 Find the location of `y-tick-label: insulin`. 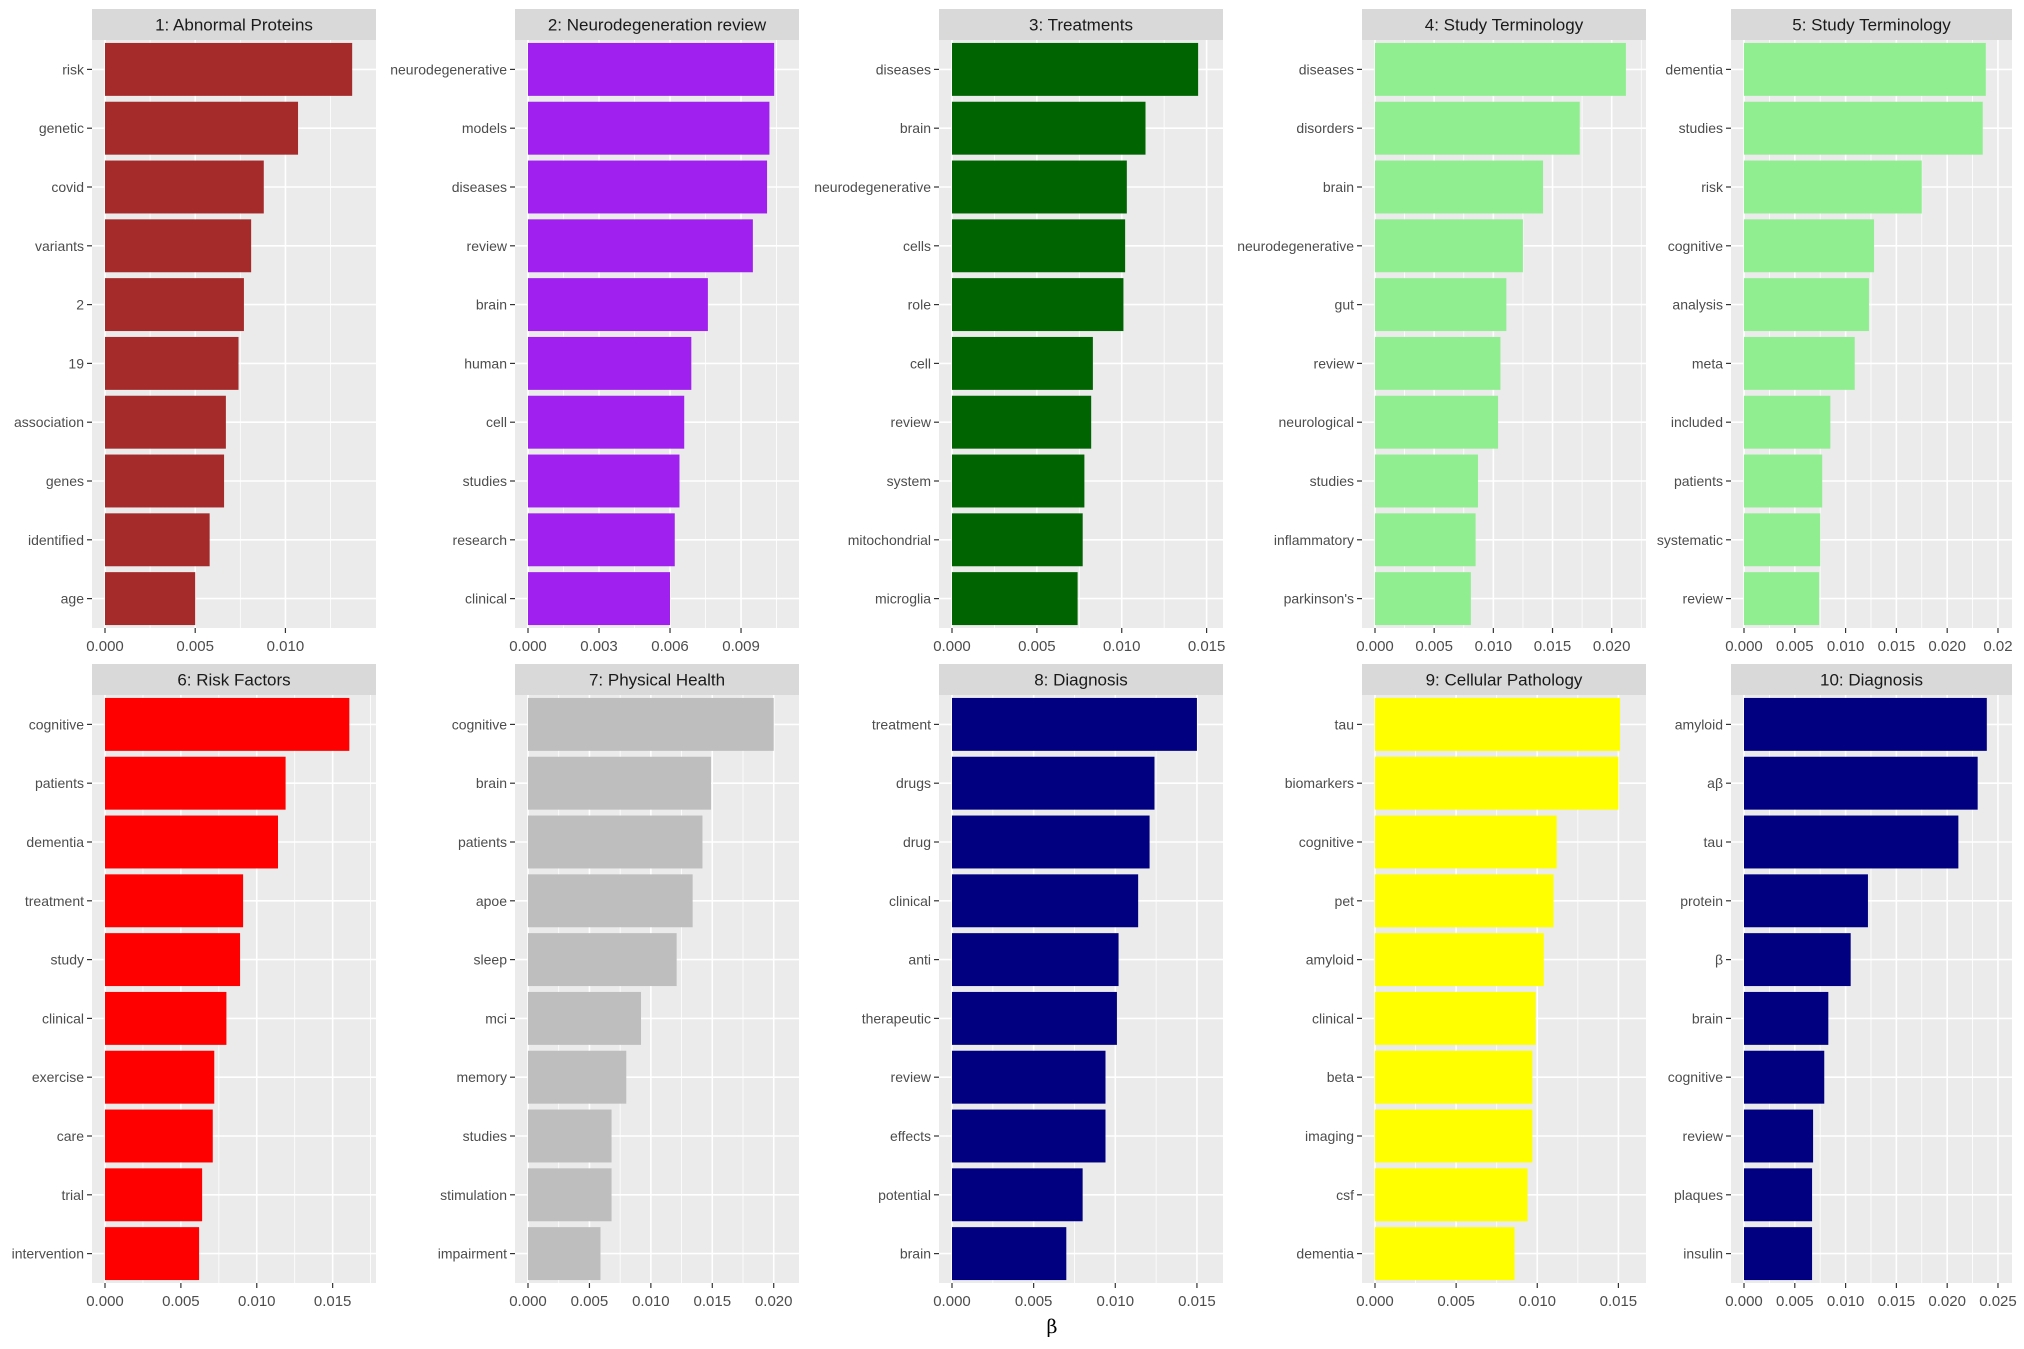

y-tick-label: insulin is located at coordinates (1703, 1254).